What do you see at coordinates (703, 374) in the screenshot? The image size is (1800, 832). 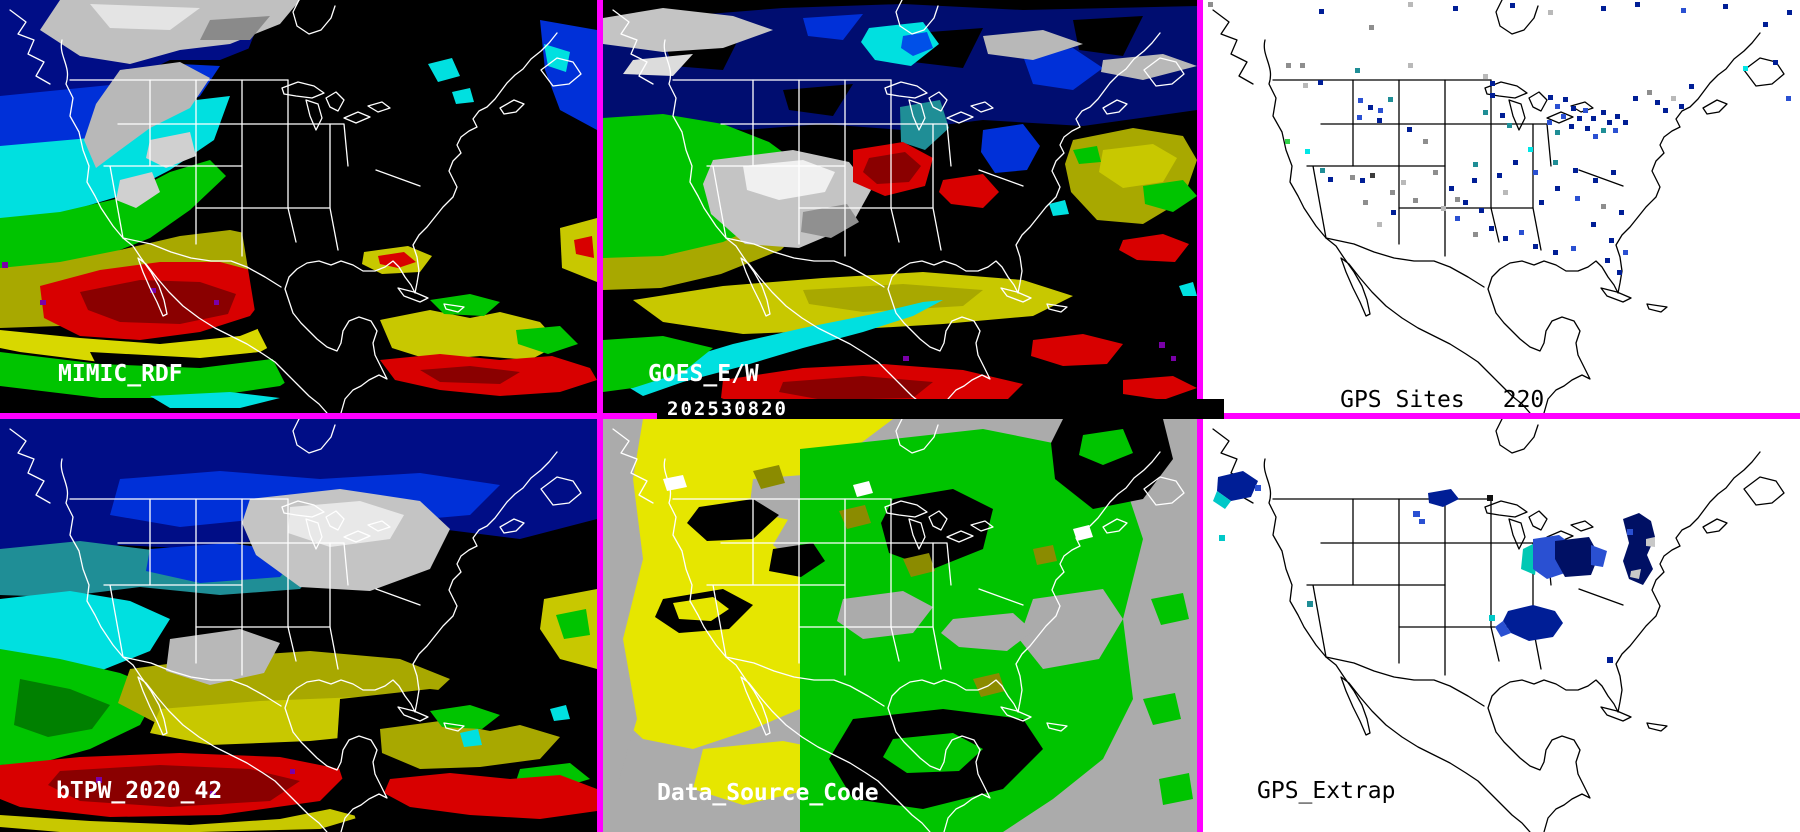 I see `panel-label-goes: GOES_E/W` at bounding box center [703, 374].